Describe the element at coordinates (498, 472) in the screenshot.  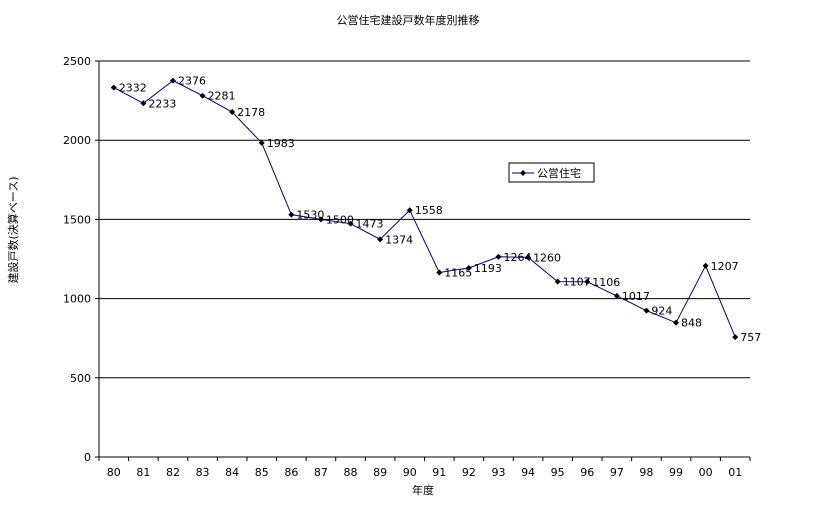
I see `x-tick-label: 93` at that location.